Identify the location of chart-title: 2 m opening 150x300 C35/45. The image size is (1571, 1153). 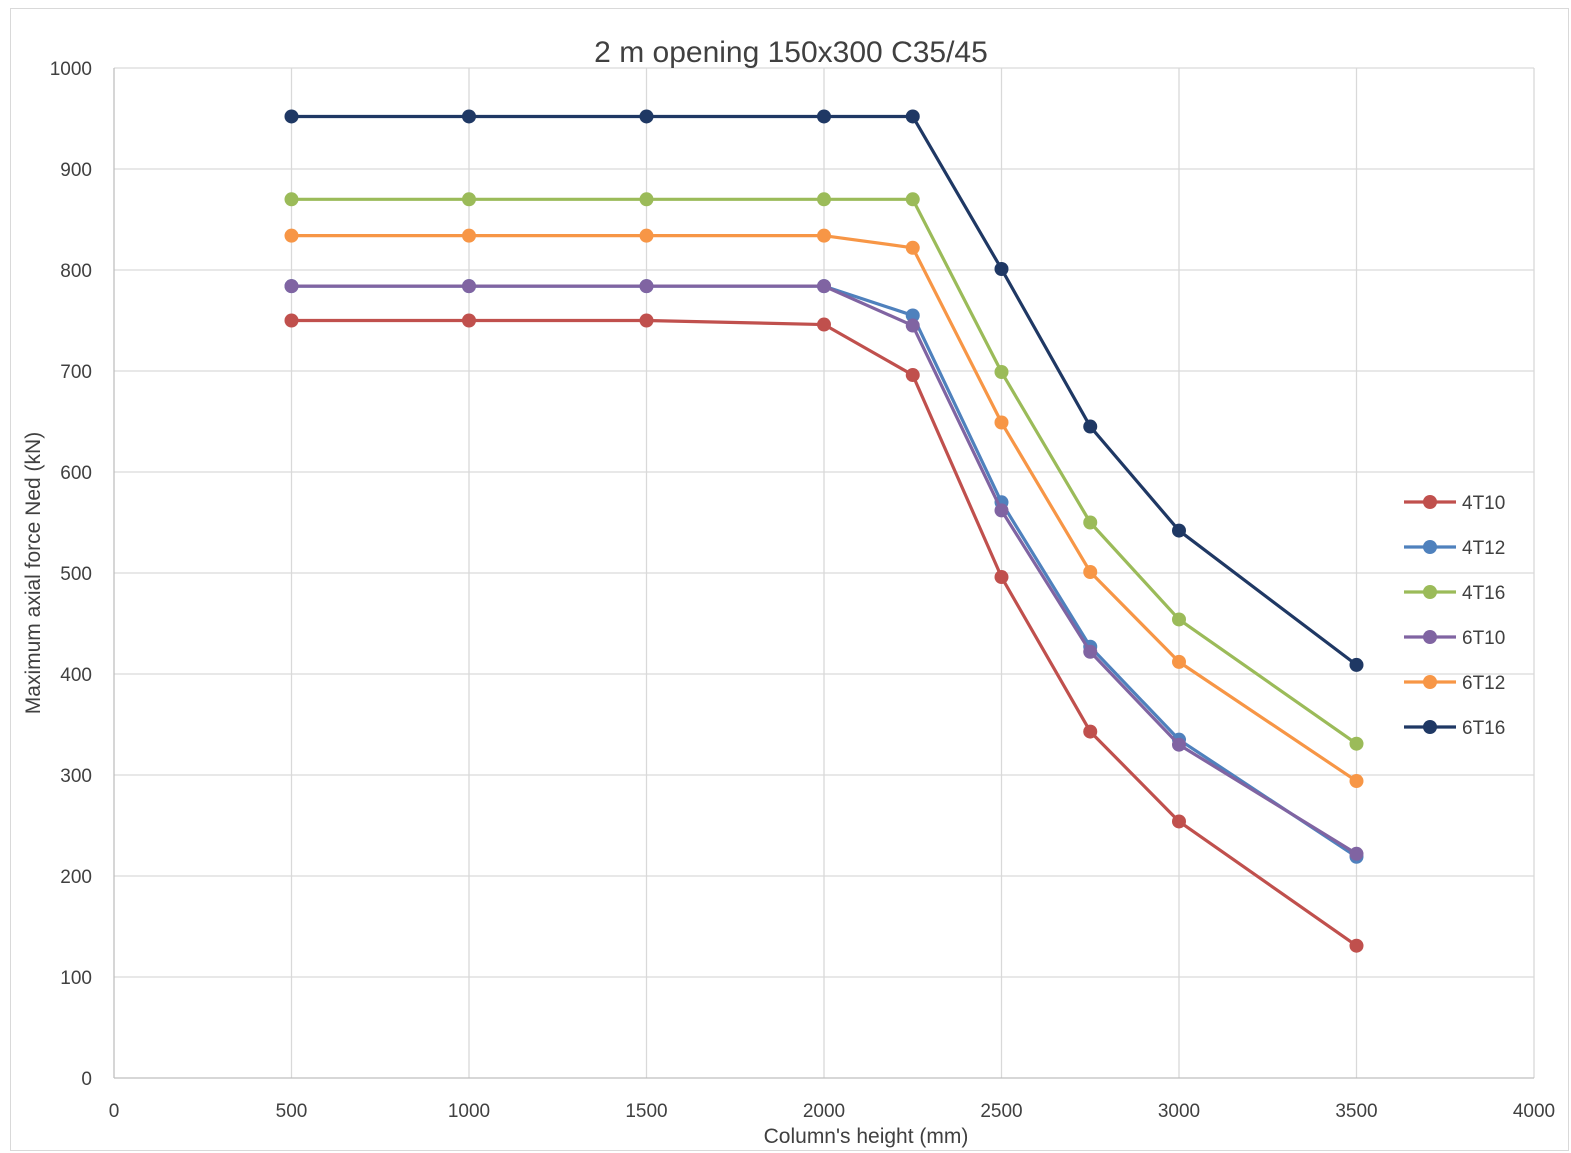
(791, 52).